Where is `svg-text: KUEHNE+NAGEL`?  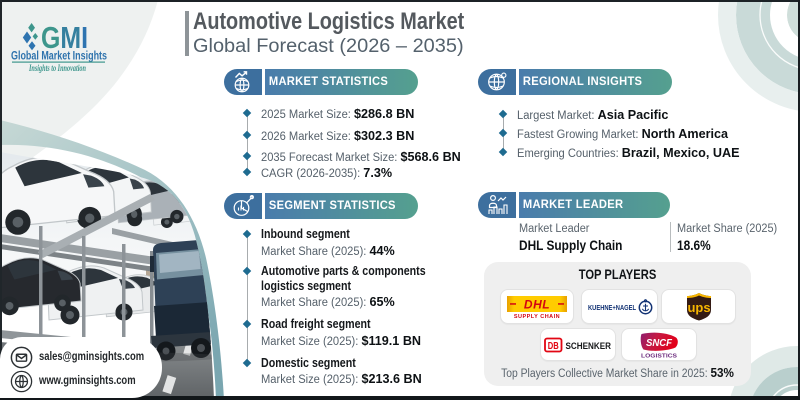
svg-text: KUEHNE+NAGEL is located at coordinates (612, 307).